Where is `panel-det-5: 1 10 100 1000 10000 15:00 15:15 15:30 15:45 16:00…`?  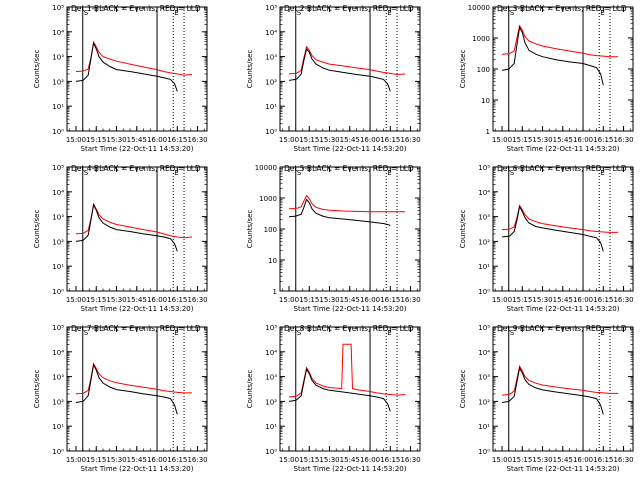 panel-det-5: 1 10 100 1000 10000 15:00 15:15 15:30 15:45 16:00… is located at coordinates (333, 238).